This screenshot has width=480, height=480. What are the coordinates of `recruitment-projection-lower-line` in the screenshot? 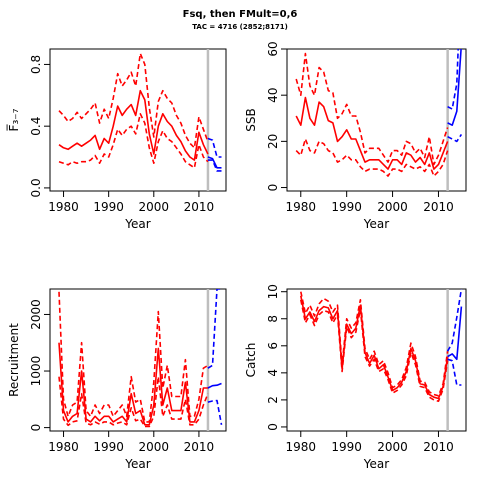 It's located at (215, 412).